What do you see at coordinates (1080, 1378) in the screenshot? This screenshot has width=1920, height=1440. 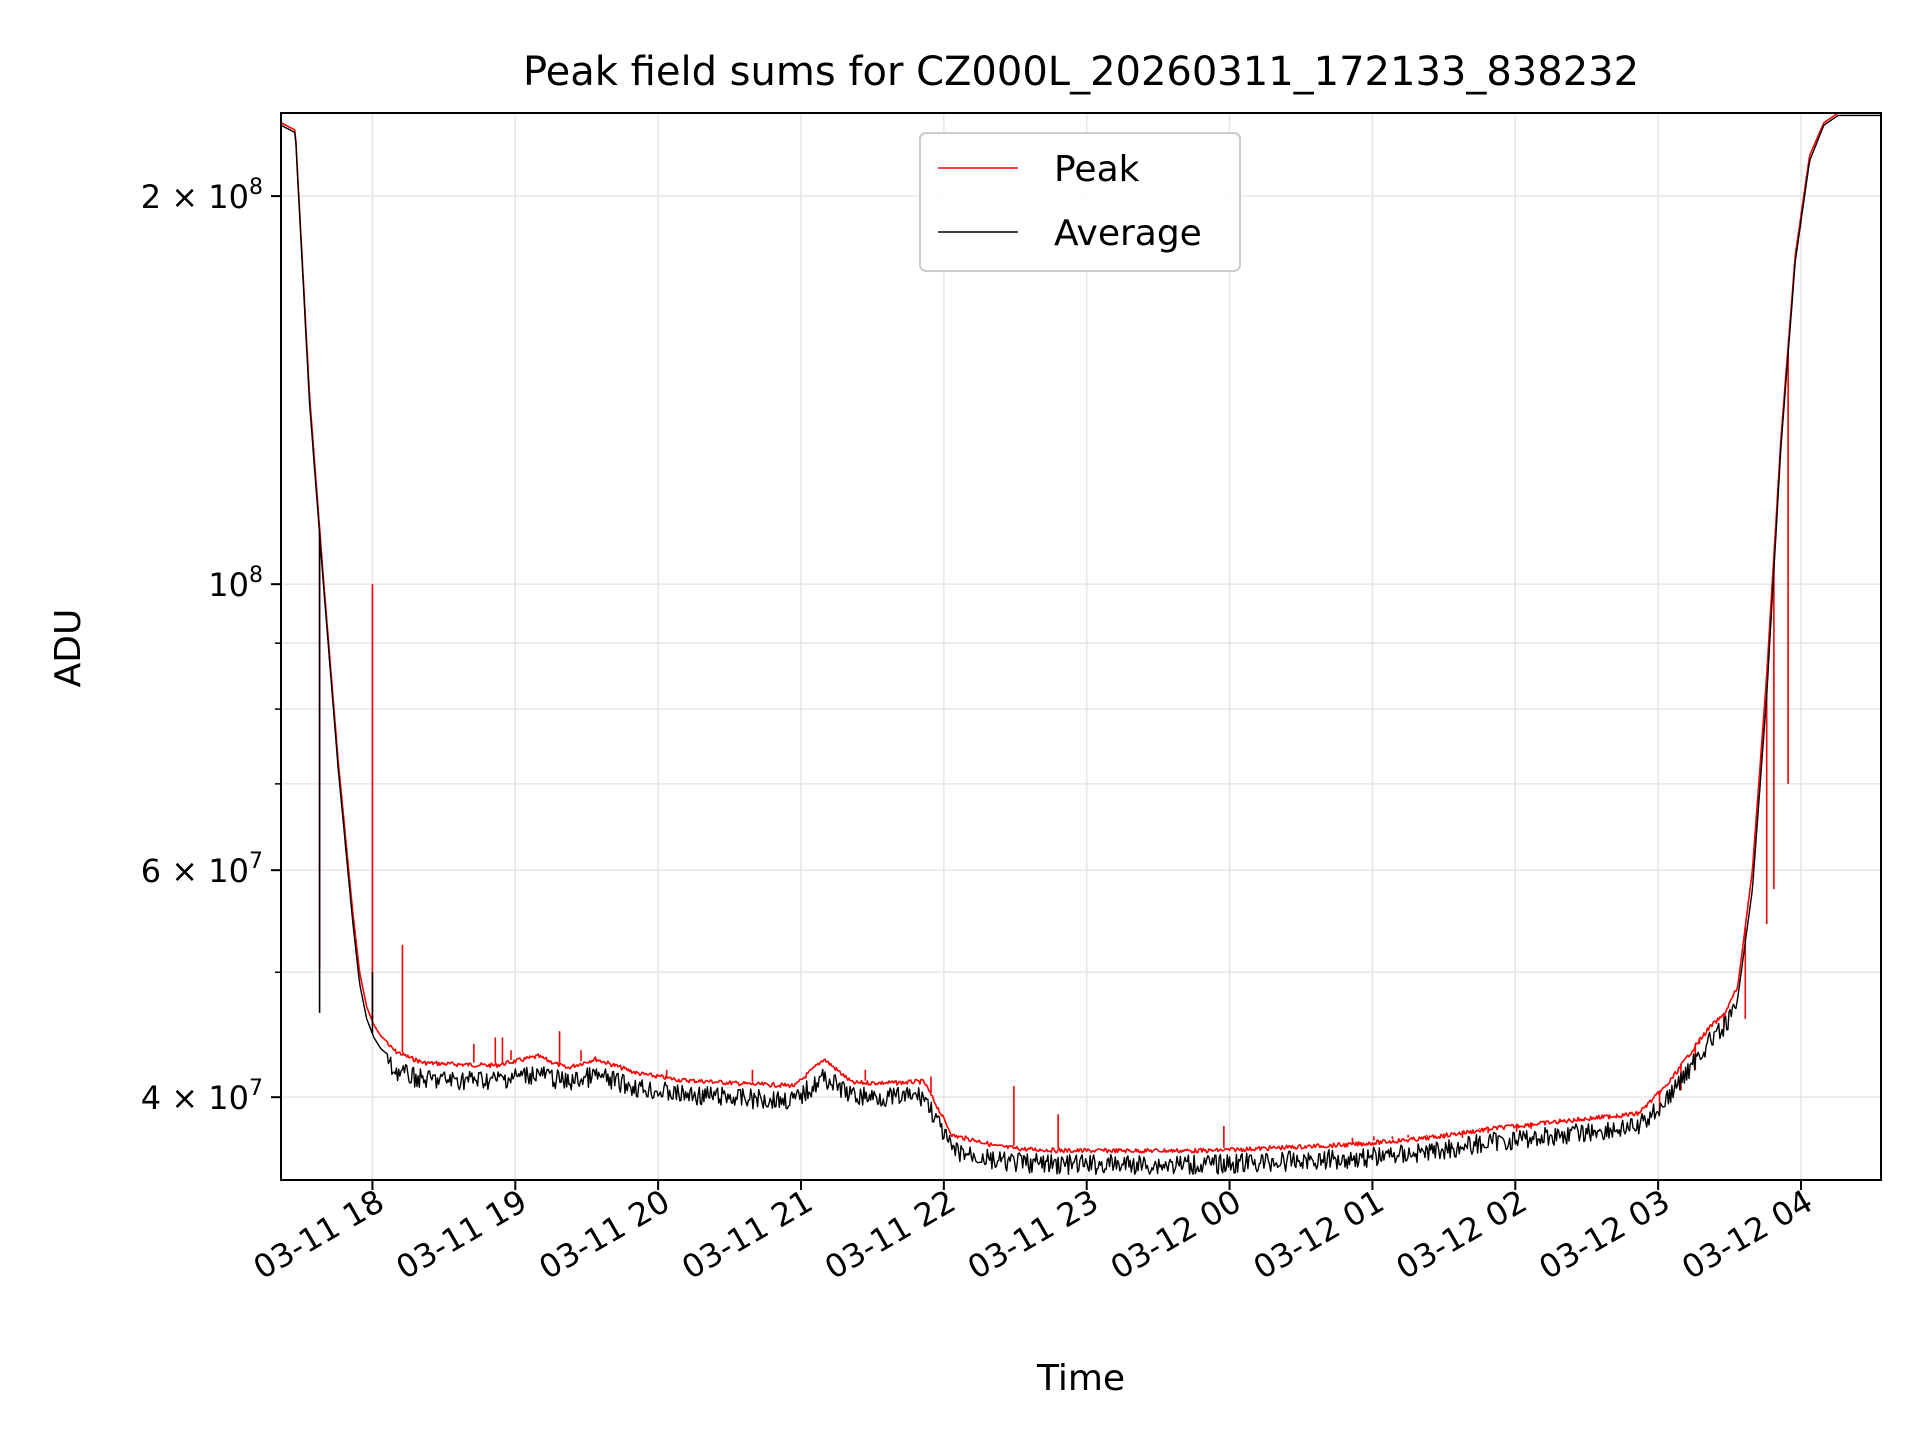 I see `x-axis-label: Time` at bounding box center [1080, 1378].